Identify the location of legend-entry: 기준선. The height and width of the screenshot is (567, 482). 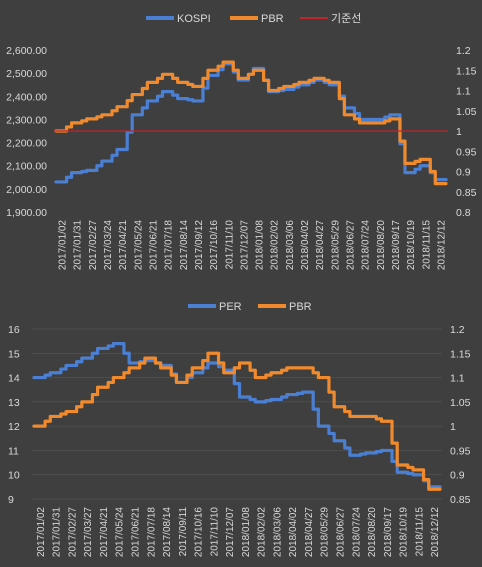
(330, 18).